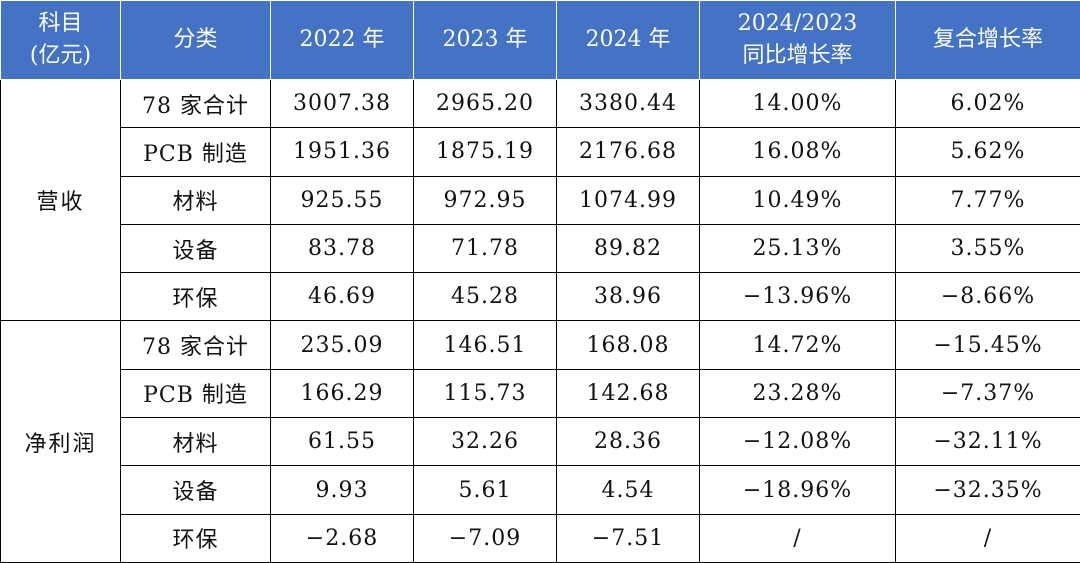 The image size is (1080, 563). I want to click on value-yoy: 14.00%, so click(798, 104).